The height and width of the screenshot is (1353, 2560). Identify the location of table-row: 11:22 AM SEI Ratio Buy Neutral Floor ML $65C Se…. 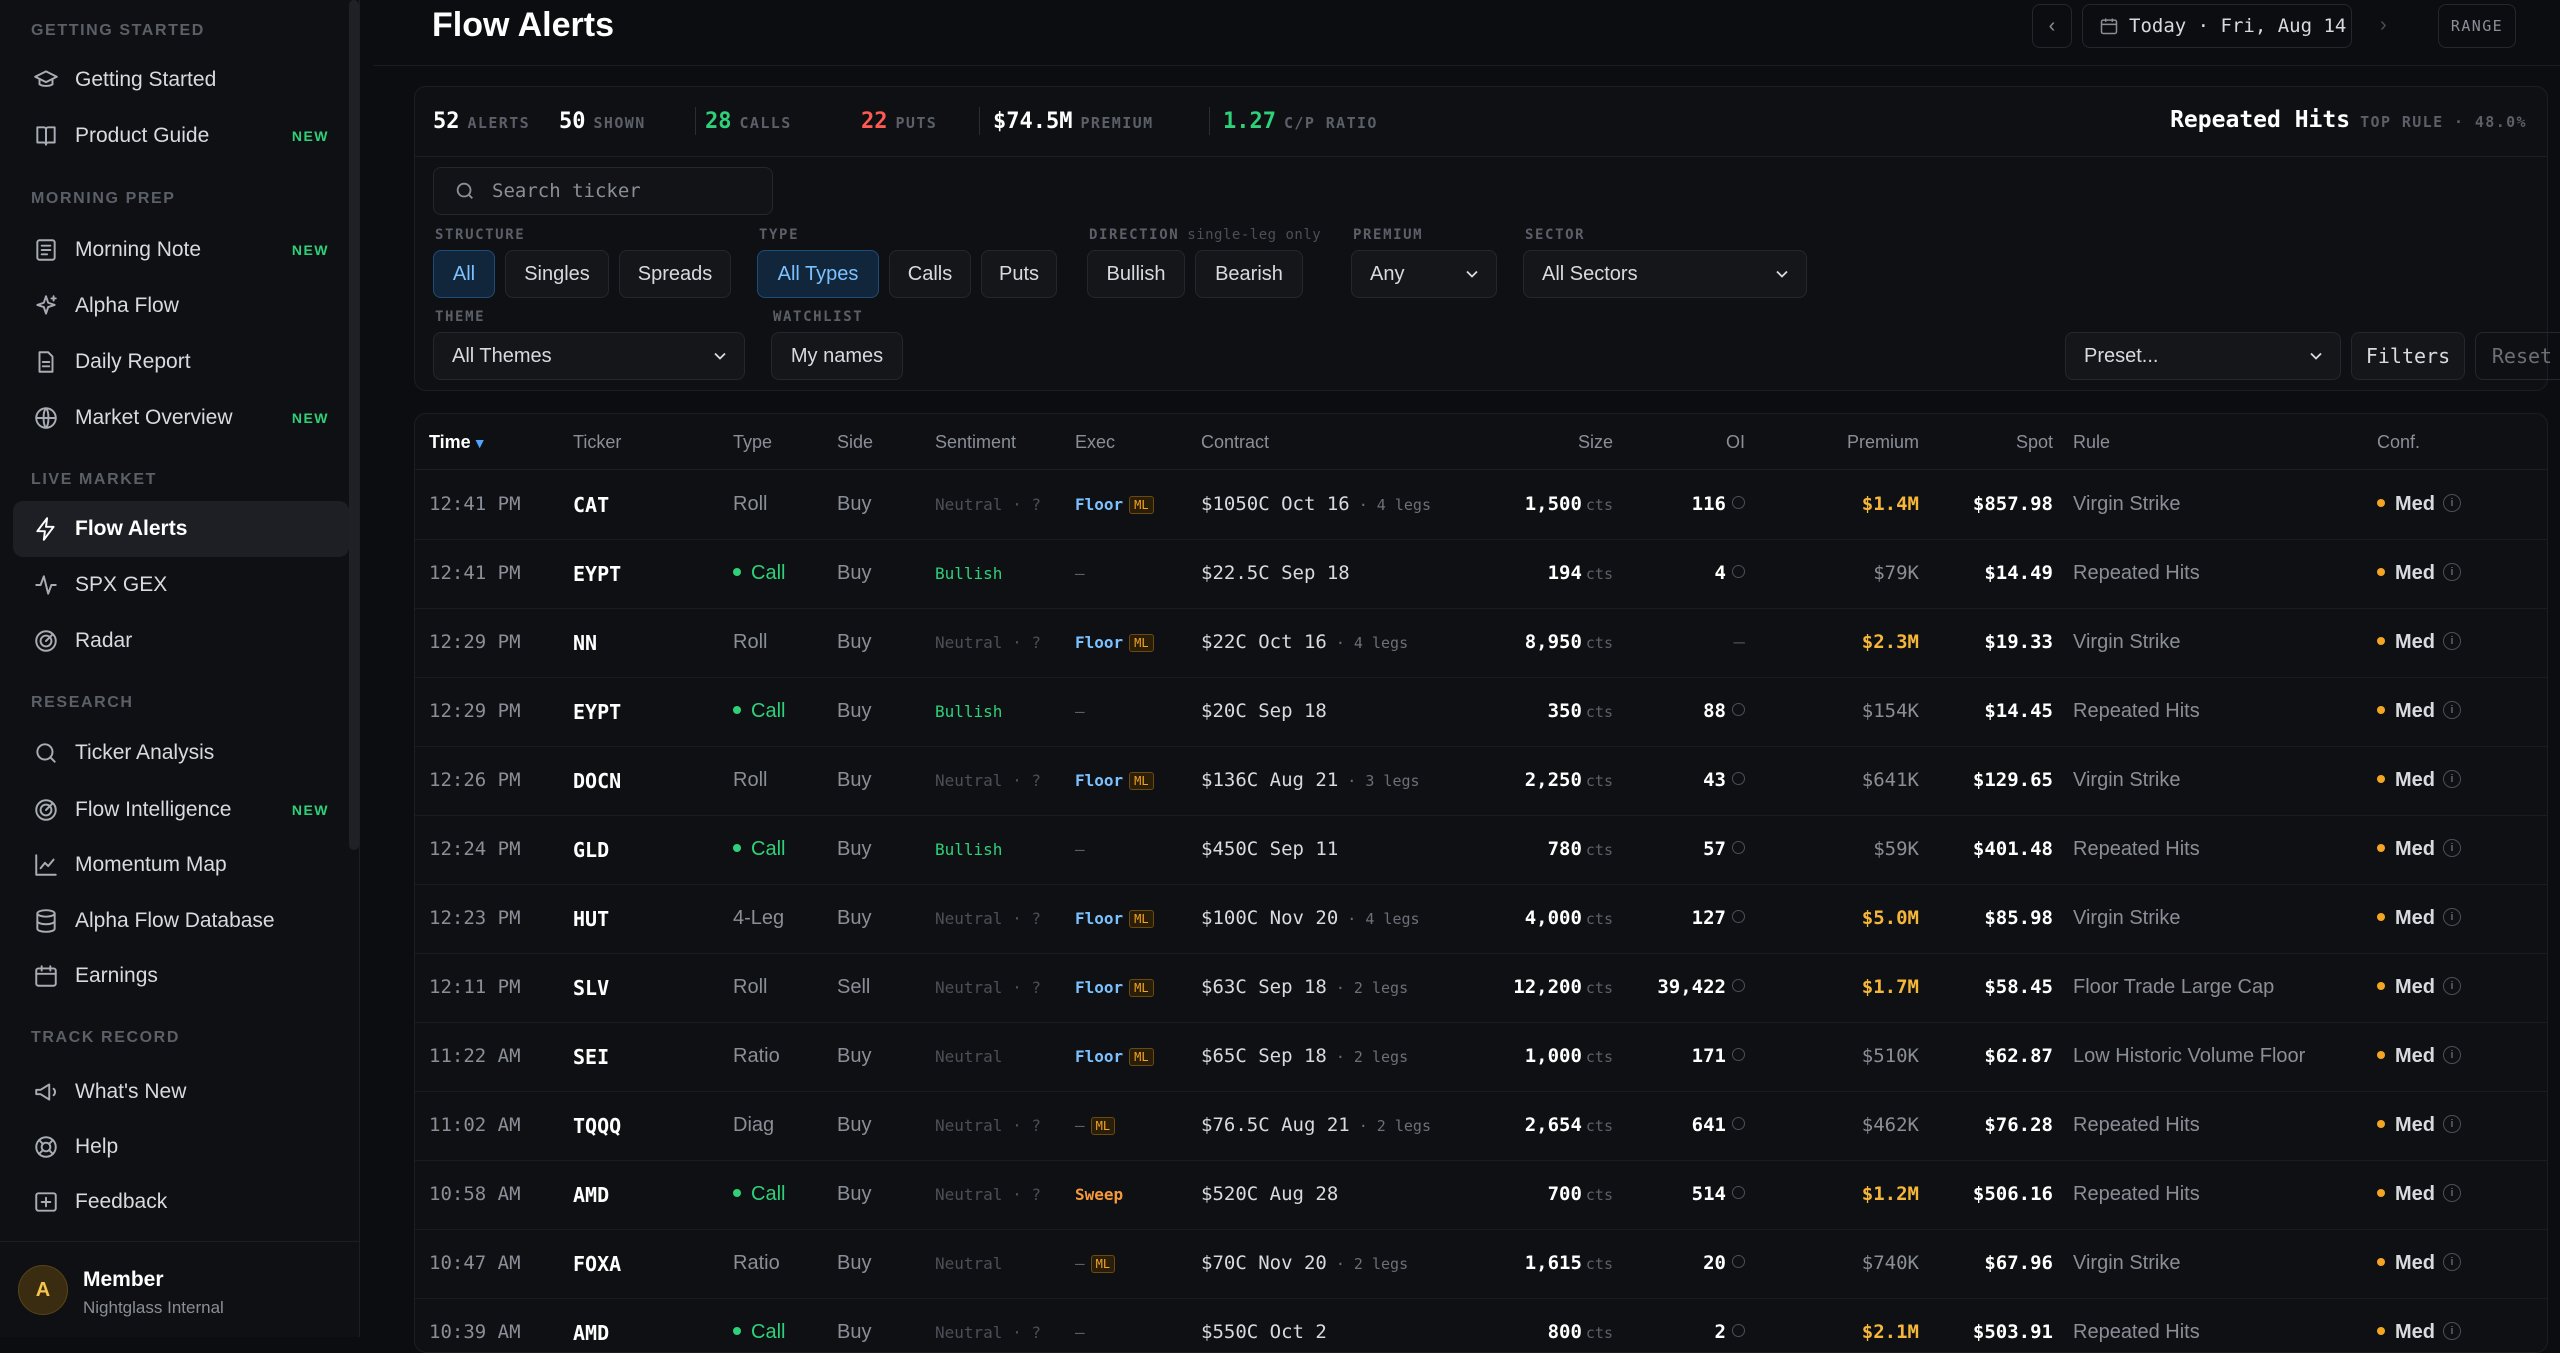
(1481, 1057).